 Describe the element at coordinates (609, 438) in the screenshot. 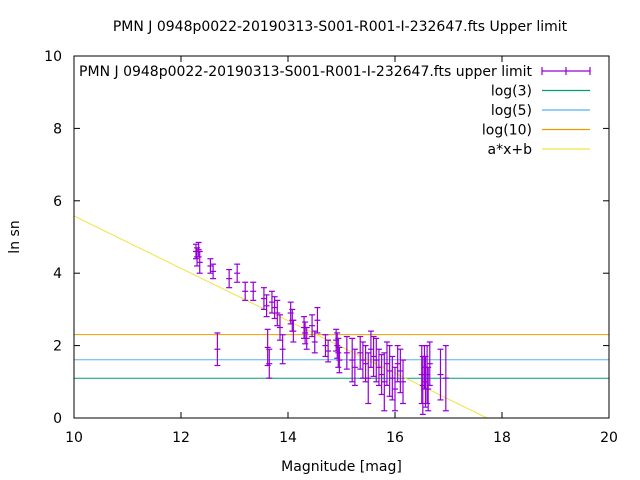

I see `x-tick-label: 20` at that location.